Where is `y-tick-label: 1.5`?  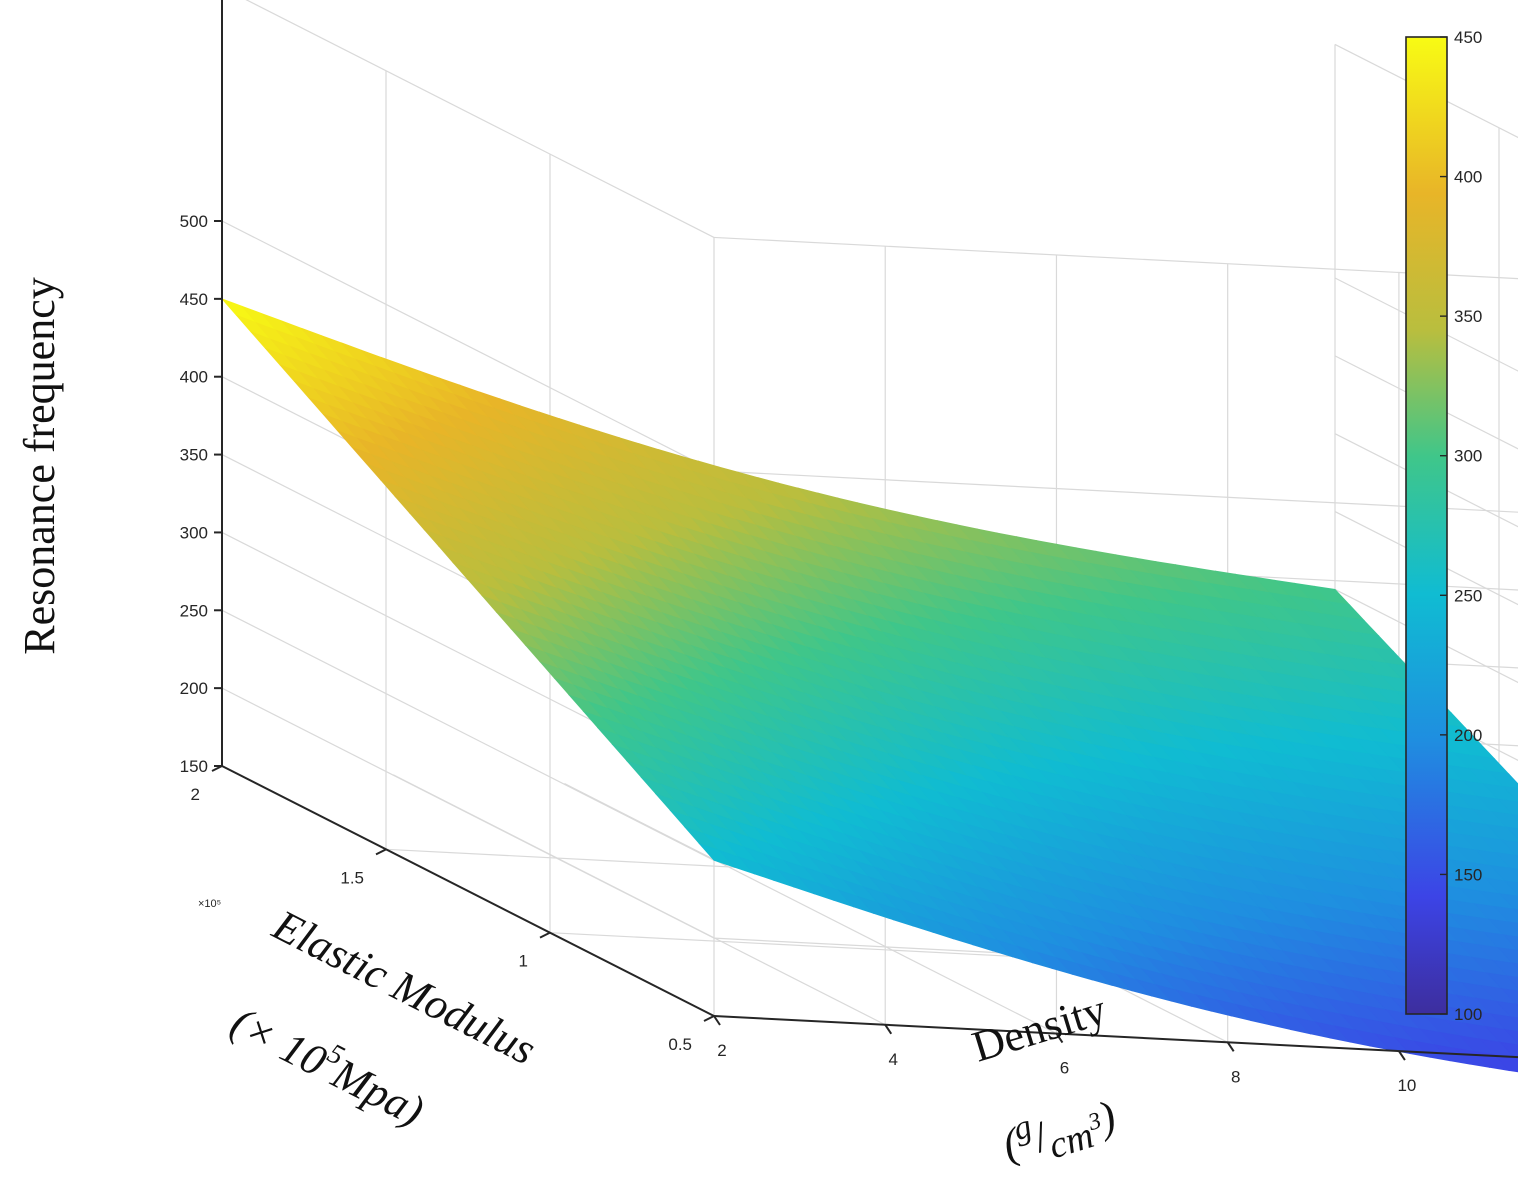
y-tick-label: 1.5 is located at coordinates (352, 877).